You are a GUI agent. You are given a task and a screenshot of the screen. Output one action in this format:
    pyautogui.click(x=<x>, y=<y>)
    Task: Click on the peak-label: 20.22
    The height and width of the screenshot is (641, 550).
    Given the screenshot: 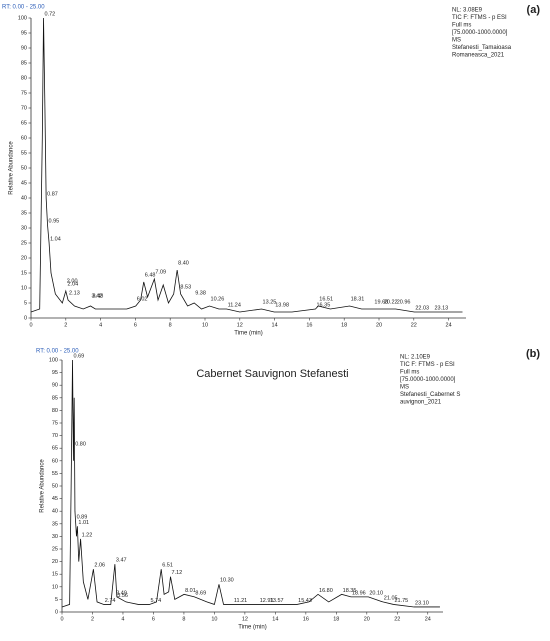 What is the action you would take?
    pyautogui.click(x=391, y=302)
    